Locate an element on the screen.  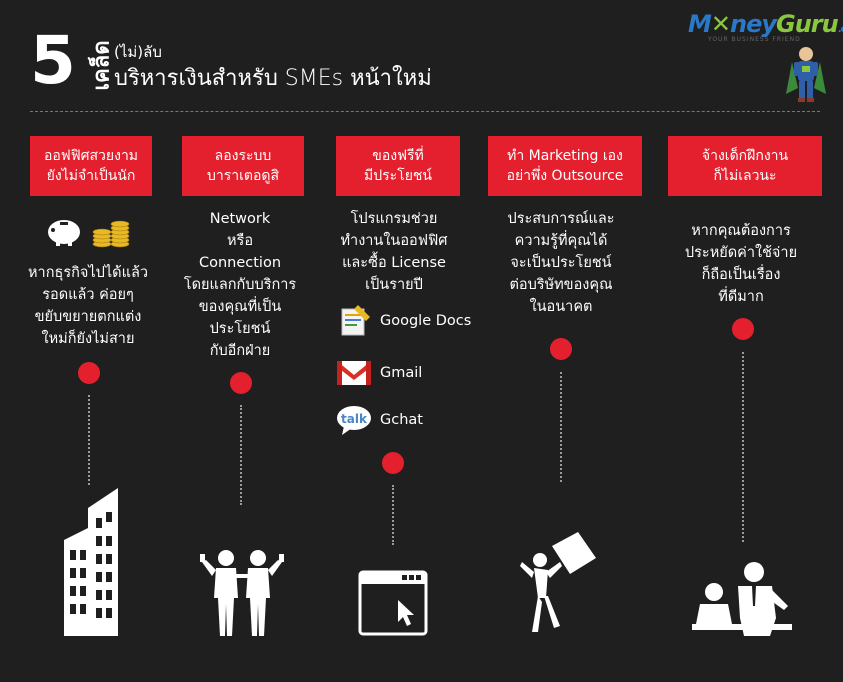
column-4-body-line: จะเป็นประโยชน์ is located at coordinates (561, 263).